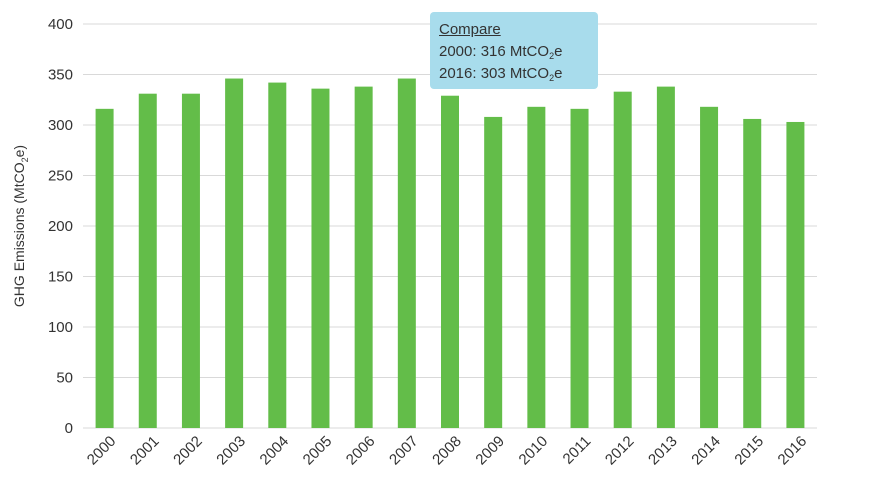 This screenshot has width=874, height=497. What do you see at coordinates (579, 268) in the screenshot?
I see `bar-2011` at bounding box center [579, 268].